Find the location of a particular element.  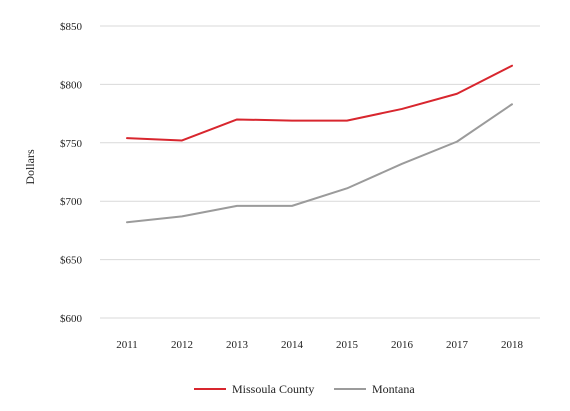

y-tick-label: $700 is located at coordinates (71, 202).